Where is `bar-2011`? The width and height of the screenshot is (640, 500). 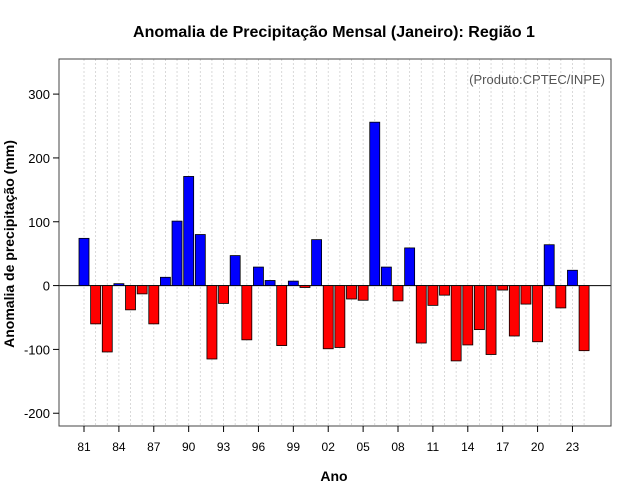 bar-2011 is located at coordinates (433, 295).